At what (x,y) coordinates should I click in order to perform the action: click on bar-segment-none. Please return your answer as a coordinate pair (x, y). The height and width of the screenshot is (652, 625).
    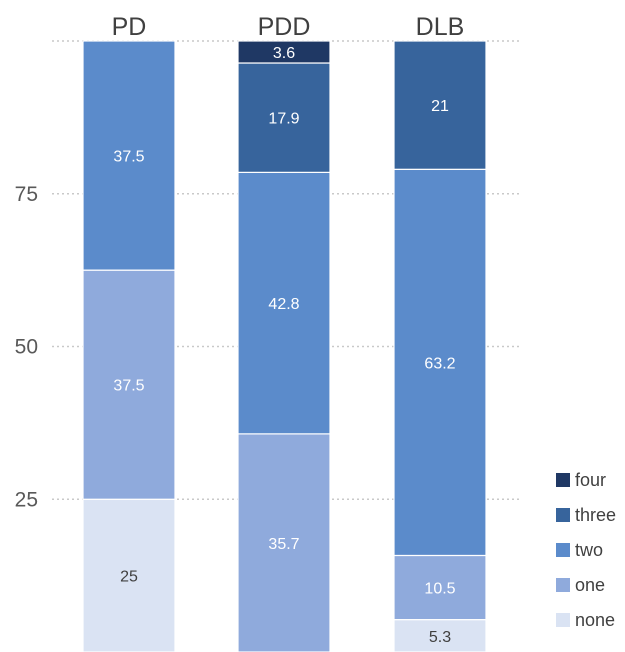
    Looking at the image, I should click on (440, 635).